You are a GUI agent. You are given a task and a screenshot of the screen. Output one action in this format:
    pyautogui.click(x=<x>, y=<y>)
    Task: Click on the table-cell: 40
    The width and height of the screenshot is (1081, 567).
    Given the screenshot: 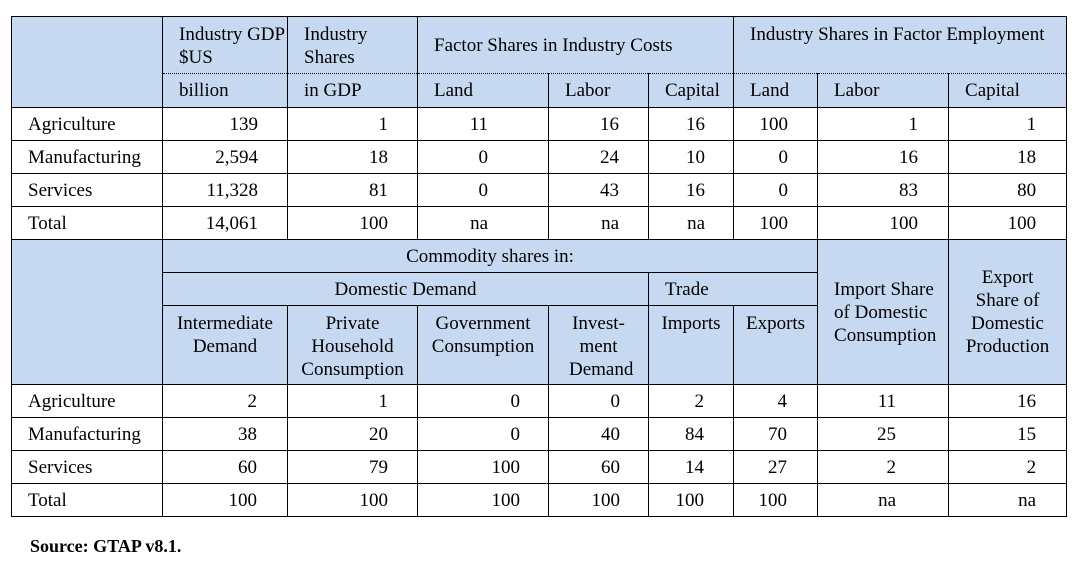 What is the action you would take?
    pyautogui.click(x=598, y=434)
    